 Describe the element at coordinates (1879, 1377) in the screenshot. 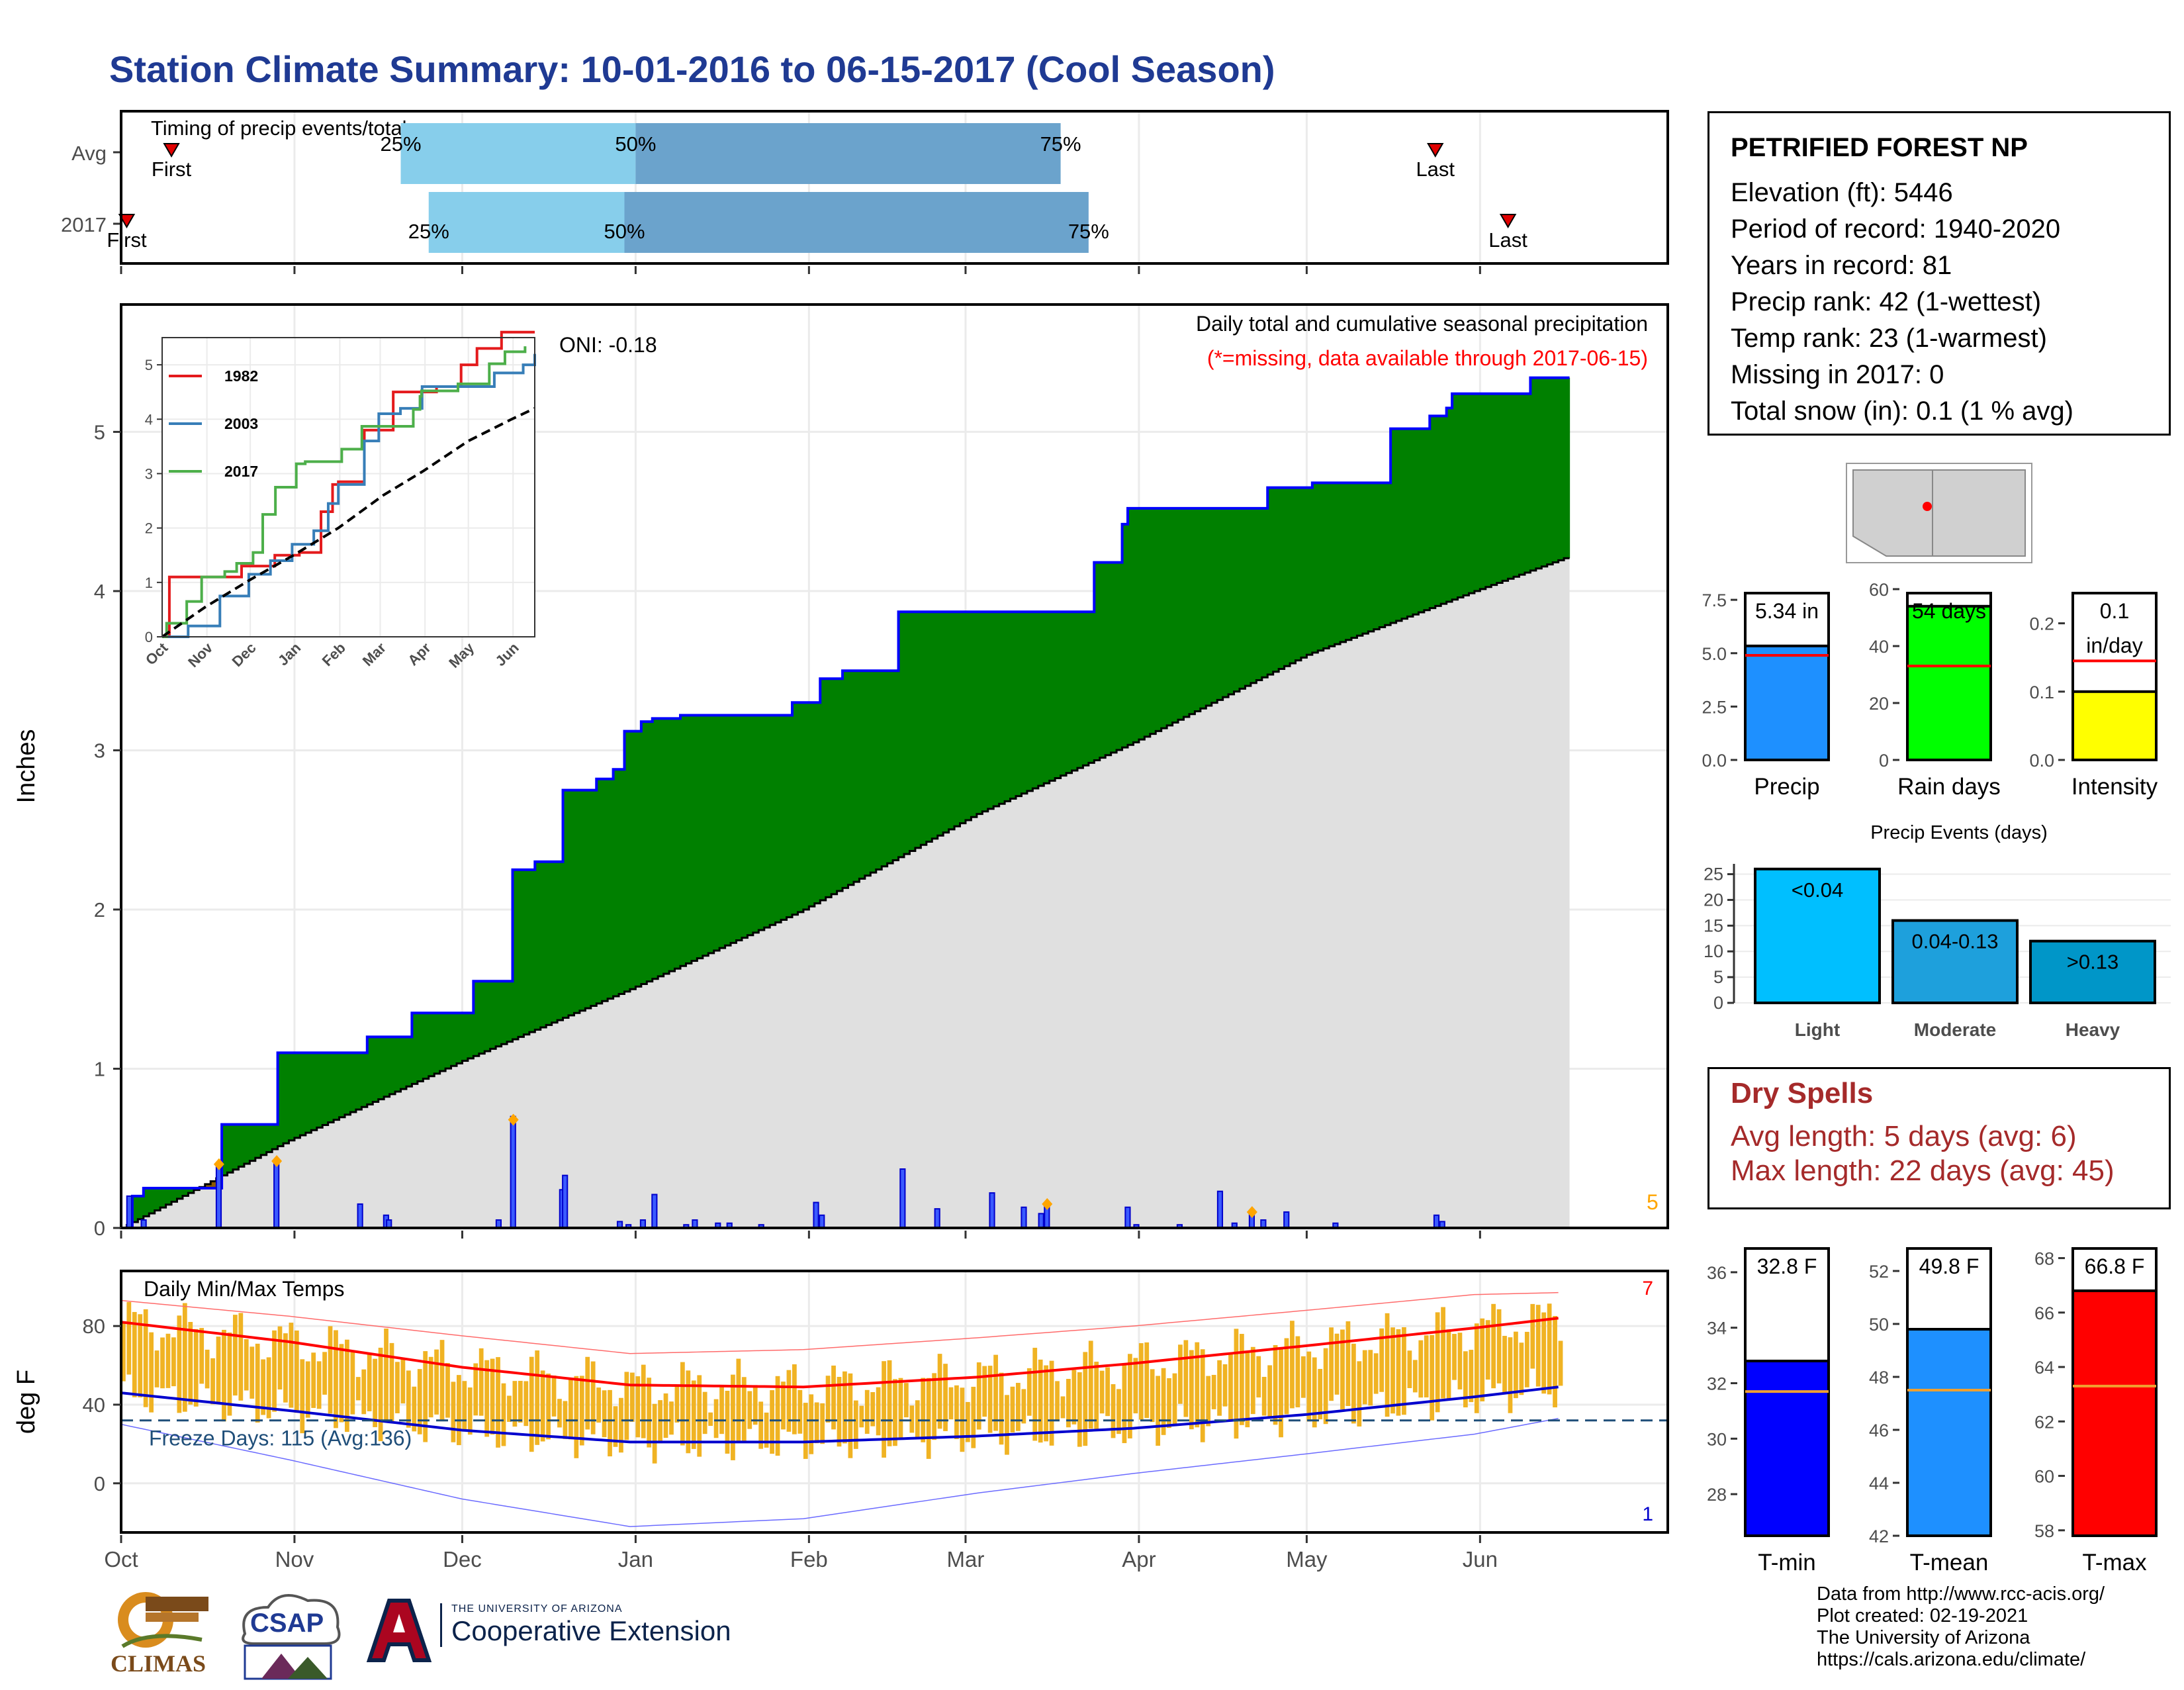

I see `t-mean-ytick-label: 48` at that location.